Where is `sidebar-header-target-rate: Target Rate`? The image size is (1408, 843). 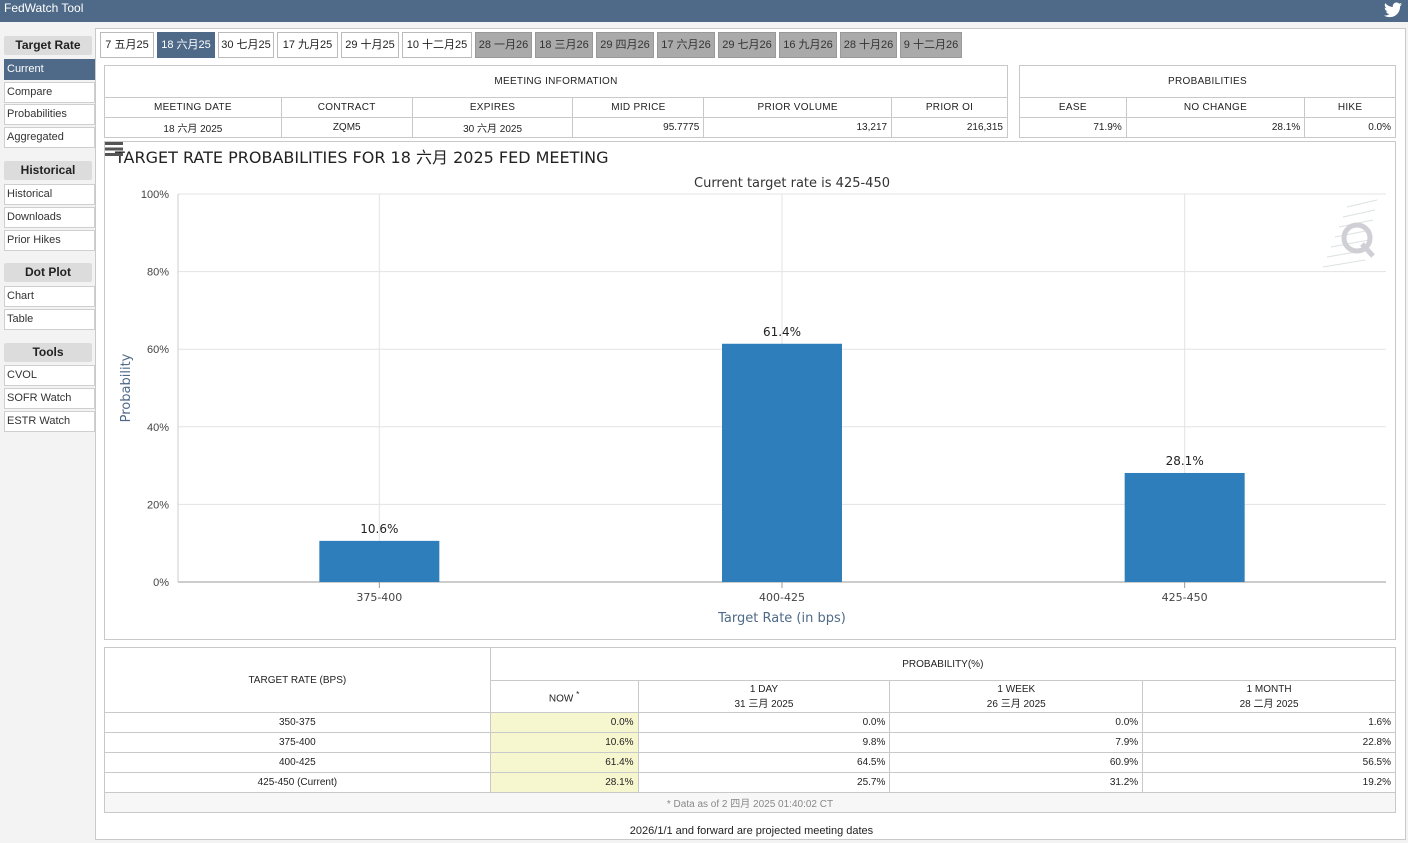
sidebar-header-target-rate: Target Rate is located at coordinates (48, 45).